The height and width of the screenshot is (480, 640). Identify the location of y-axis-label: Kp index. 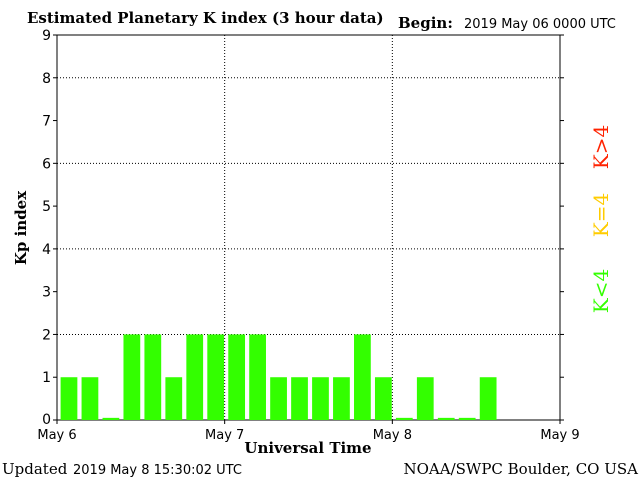
(21, 227).